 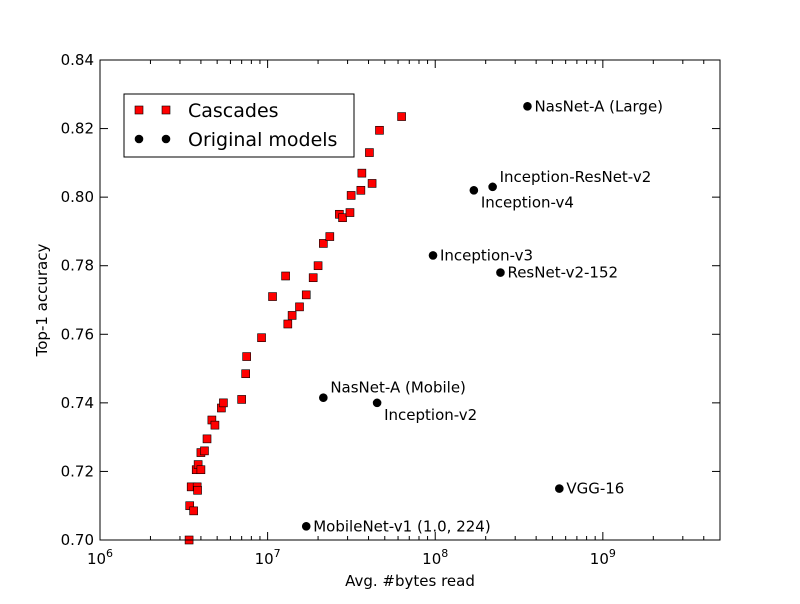 I want to click on y-tick-label: 0.70, so click(x=77, y=540).